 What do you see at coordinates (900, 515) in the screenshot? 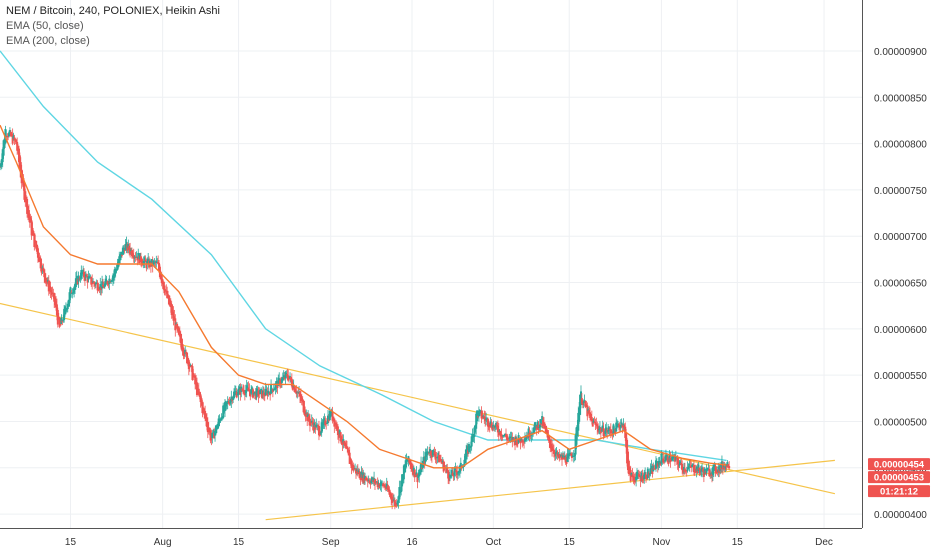
I see `y-tick-label: 0.00000400` at bounding box center [900, 515].